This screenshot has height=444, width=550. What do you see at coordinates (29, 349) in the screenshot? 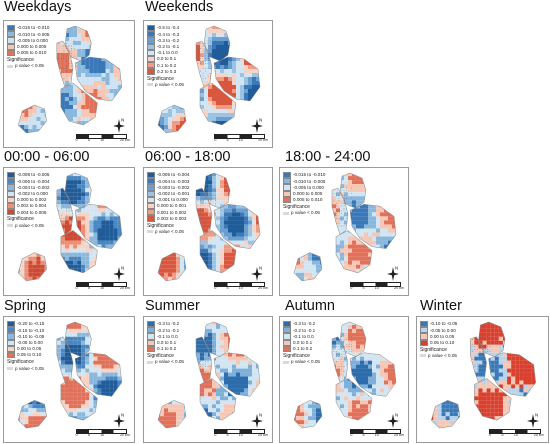
I see `legend-label: 0.00 to 0.05` at bounding box center [29, 349].